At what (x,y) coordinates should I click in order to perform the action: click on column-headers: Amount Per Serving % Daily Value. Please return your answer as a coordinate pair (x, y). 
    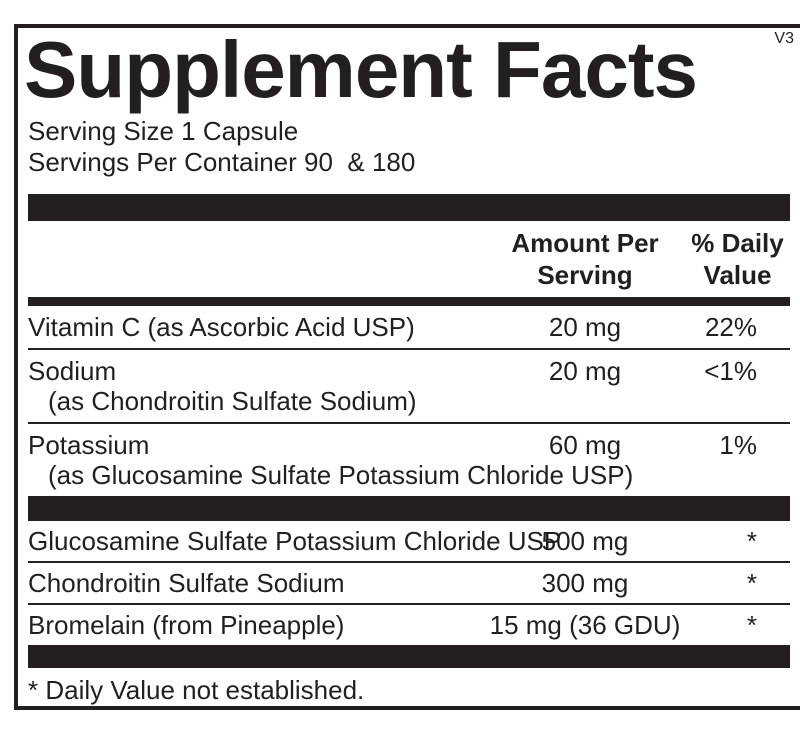
    Looking at the image, I should click on (409, 259).